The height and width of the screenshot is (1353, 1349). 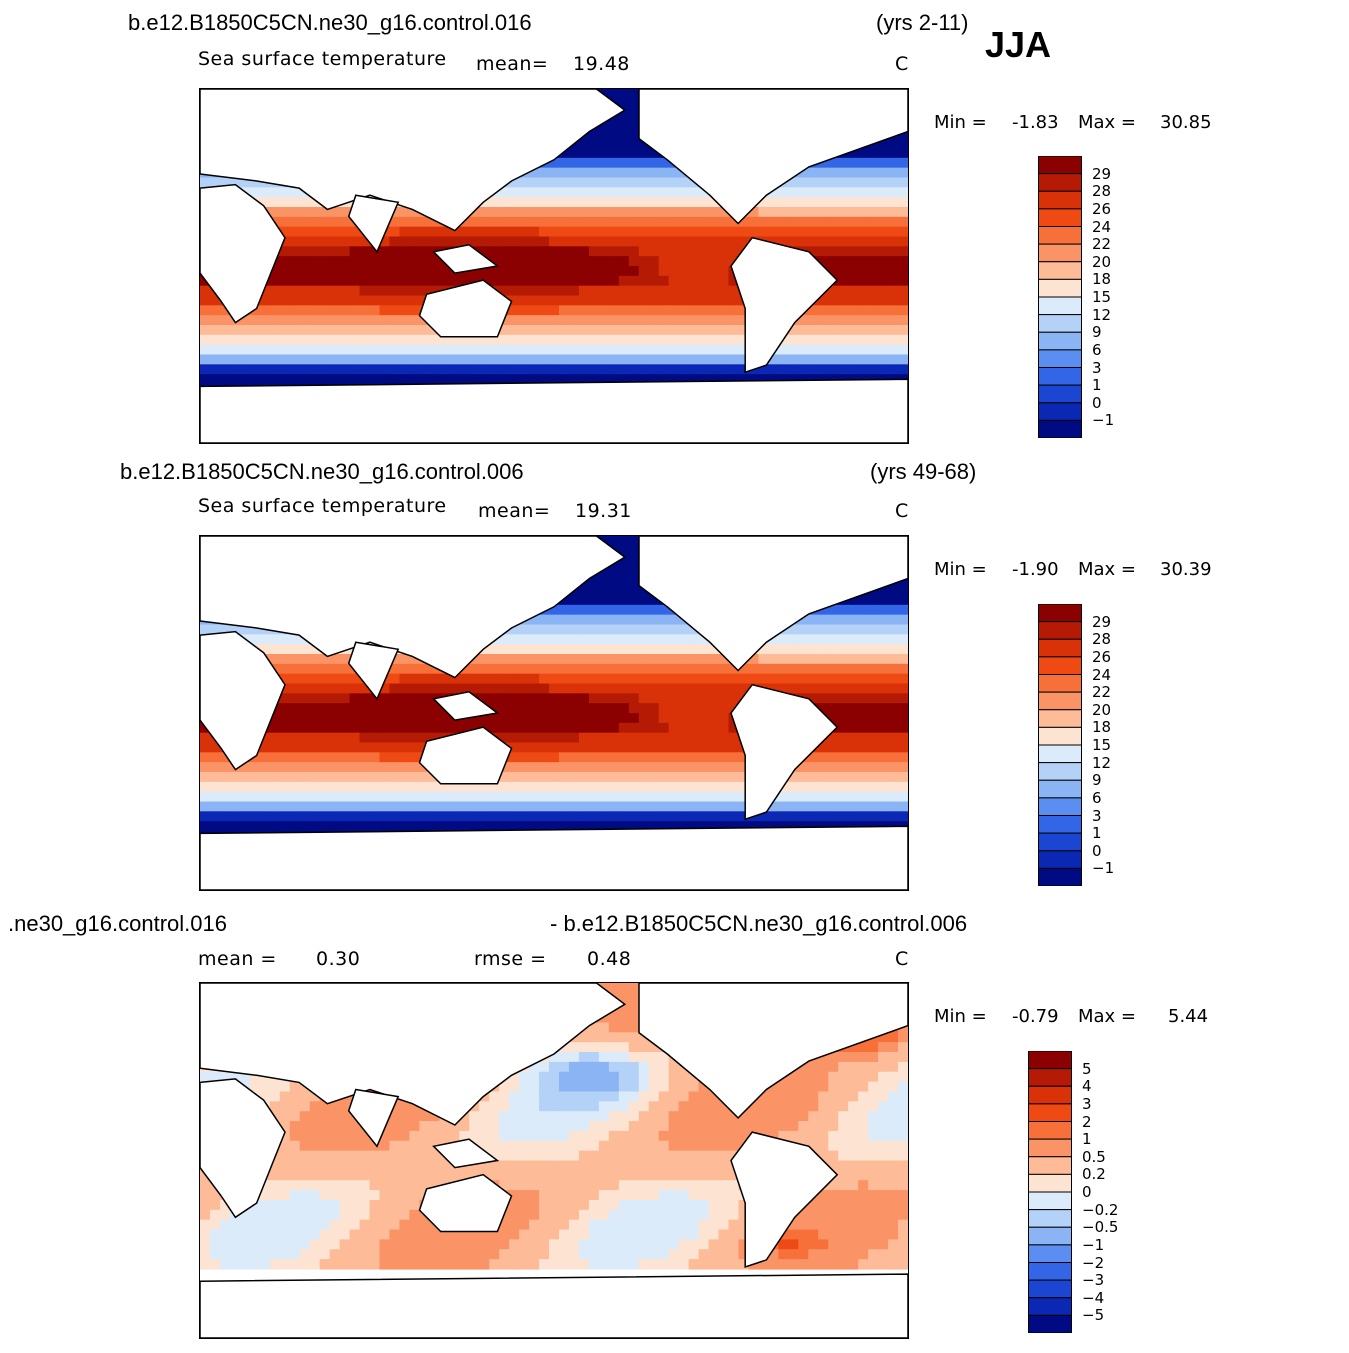 What do you see at coordinates (554, 713) in the screenshot?
I see `panel2-map` at bounding box center [554, 713].